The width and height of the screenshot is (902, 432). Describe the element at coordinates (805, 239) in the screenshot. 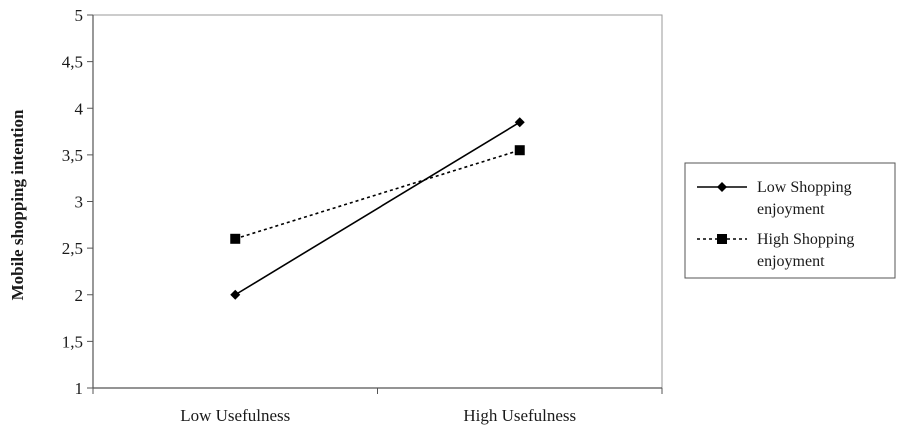

I see `legend-label: High Shopping` at that location.